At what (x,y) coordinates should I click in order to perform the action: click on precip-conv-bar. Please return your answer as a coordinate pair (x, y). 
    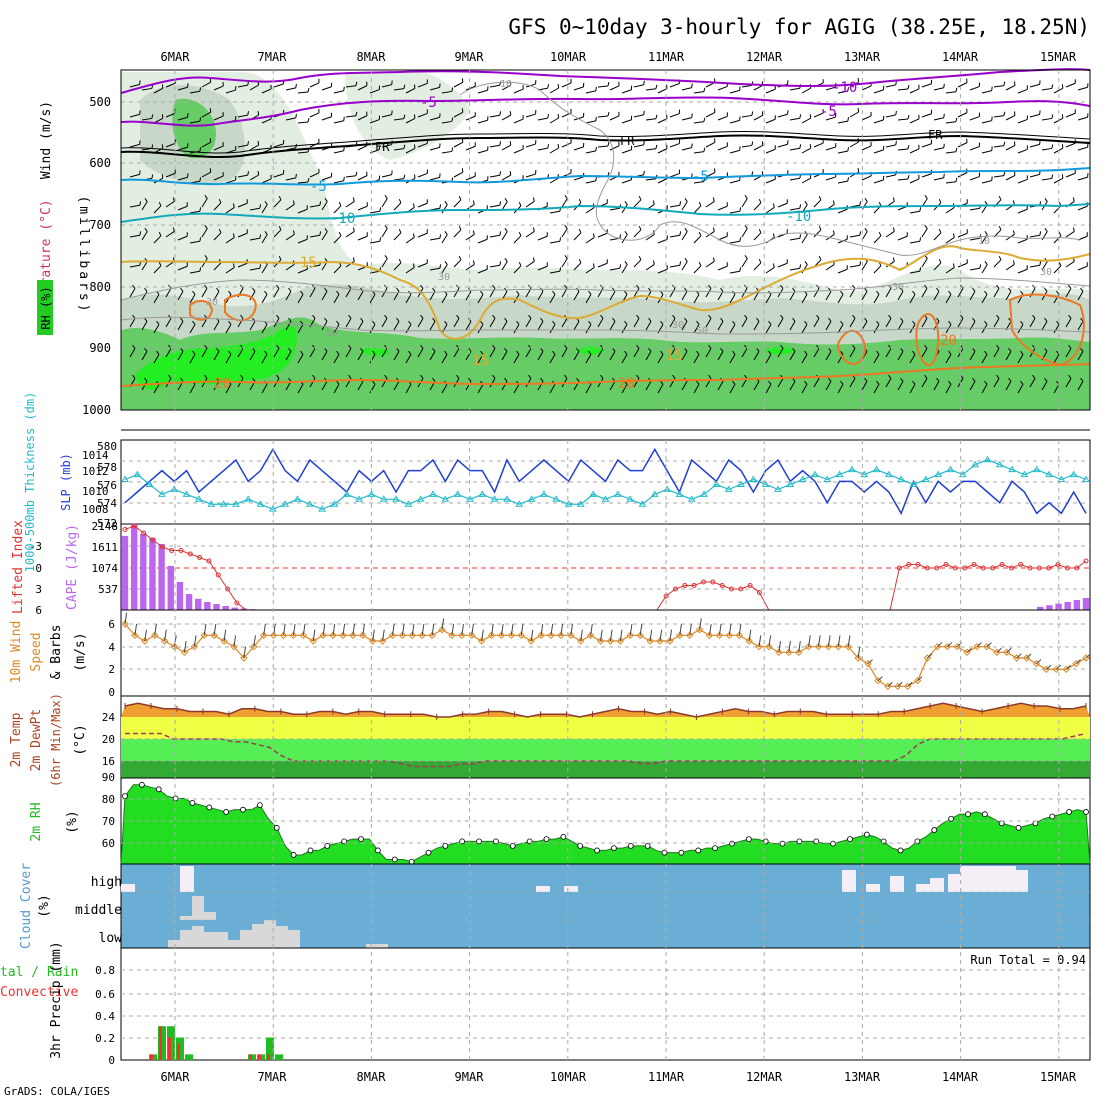
    Looking at the image, I should click on (250, 1057).